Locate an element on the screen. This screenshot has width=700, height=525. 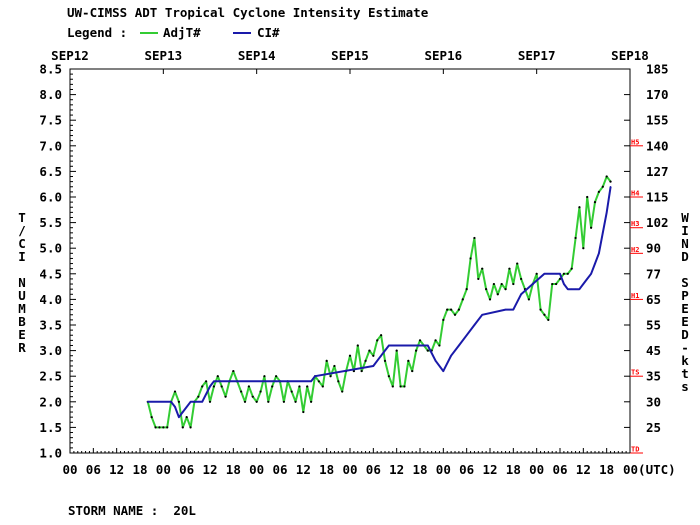
category-label: TD is located at coordinates (635, 450).